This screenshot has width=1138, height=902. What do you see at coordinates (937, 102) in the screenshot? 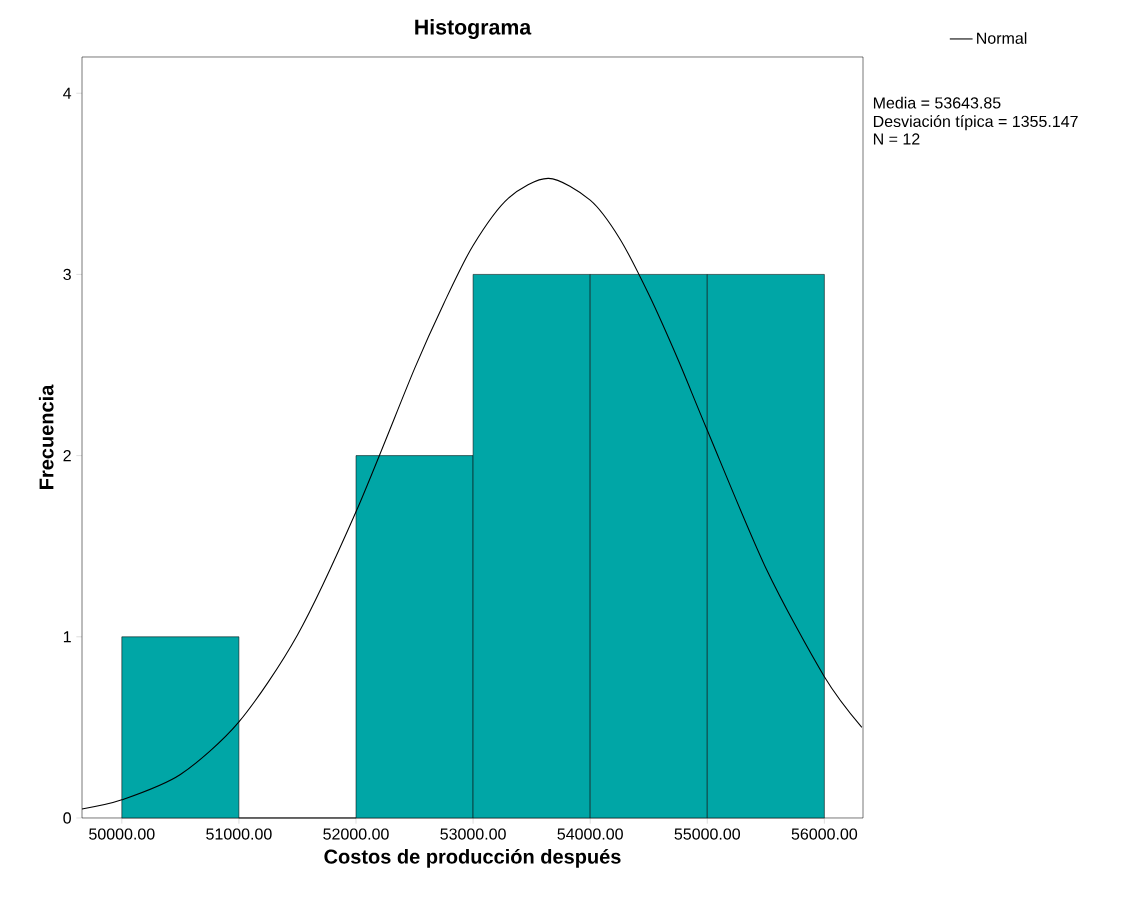
I see `text: Media = 53643.85` at bounding box center [937, 102].